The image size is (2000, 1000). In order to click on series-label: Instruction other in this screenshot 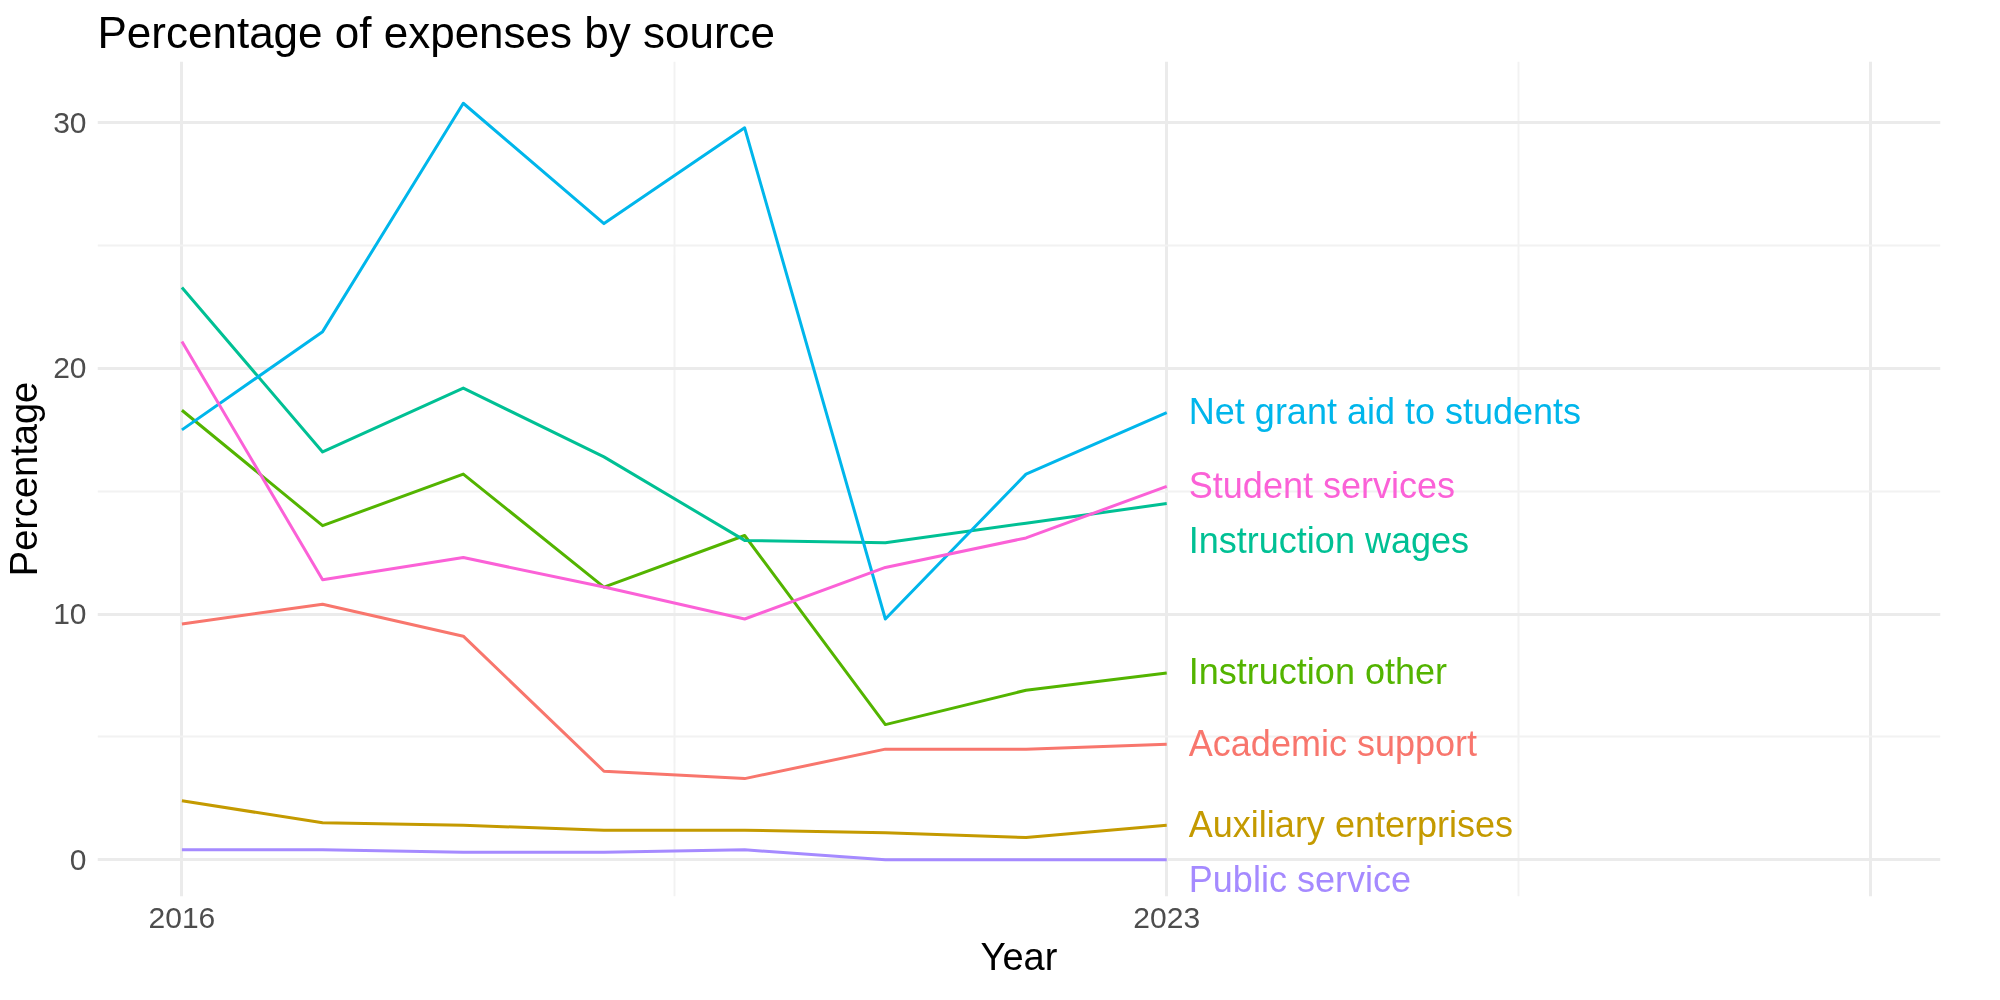, I will do `click(1317, 672)`.